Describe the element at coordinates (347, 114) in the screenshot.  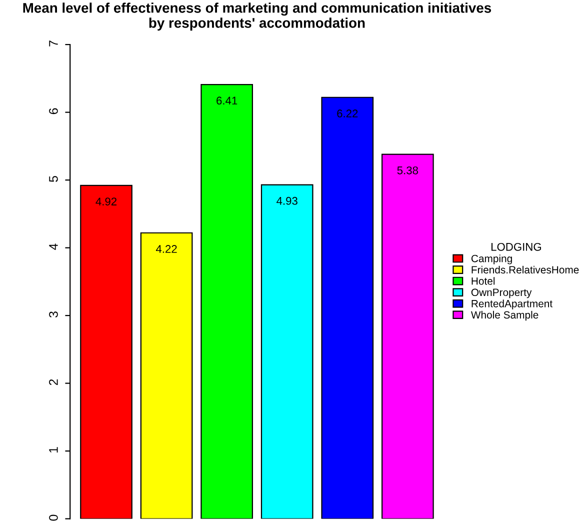
I see `data-label: 6.22` at that location.